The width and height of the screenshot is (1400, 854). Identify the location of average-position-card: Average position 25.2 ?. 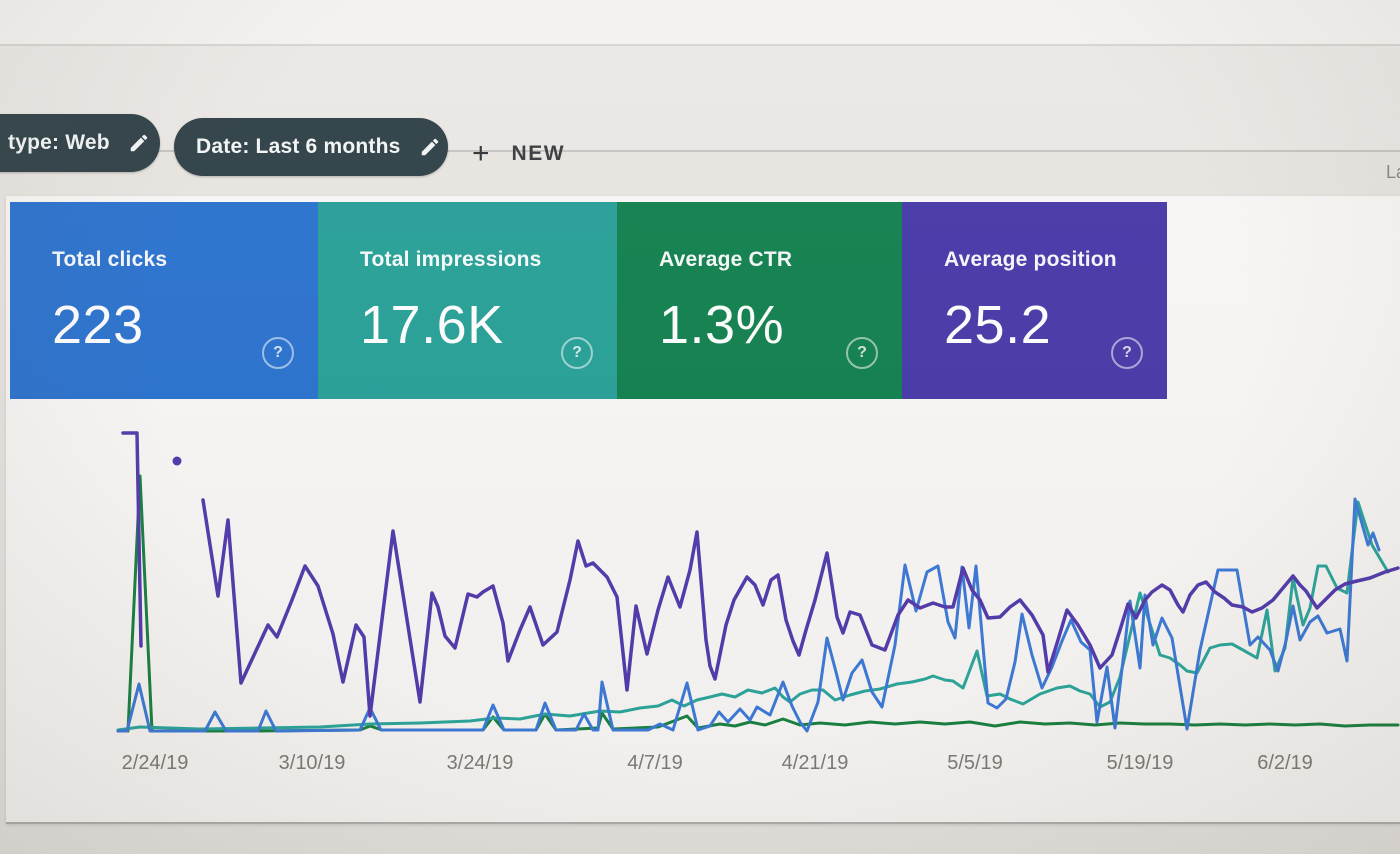
(1034, 300).